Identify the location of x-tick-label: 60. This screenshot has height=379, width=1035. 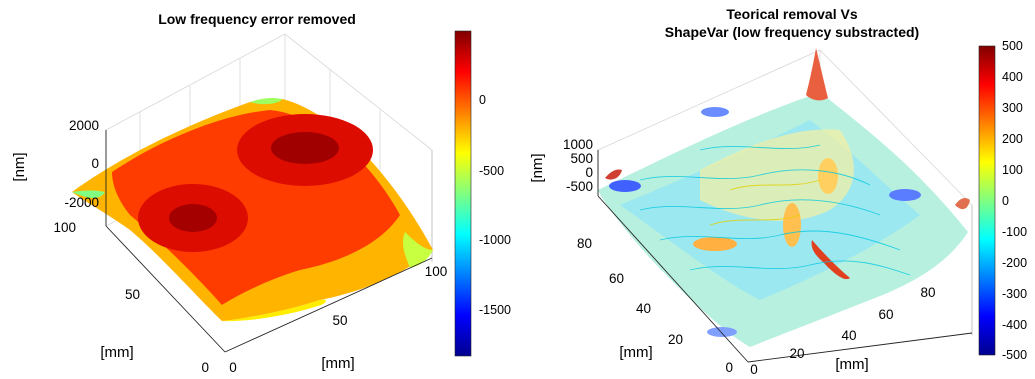
(885, 314).